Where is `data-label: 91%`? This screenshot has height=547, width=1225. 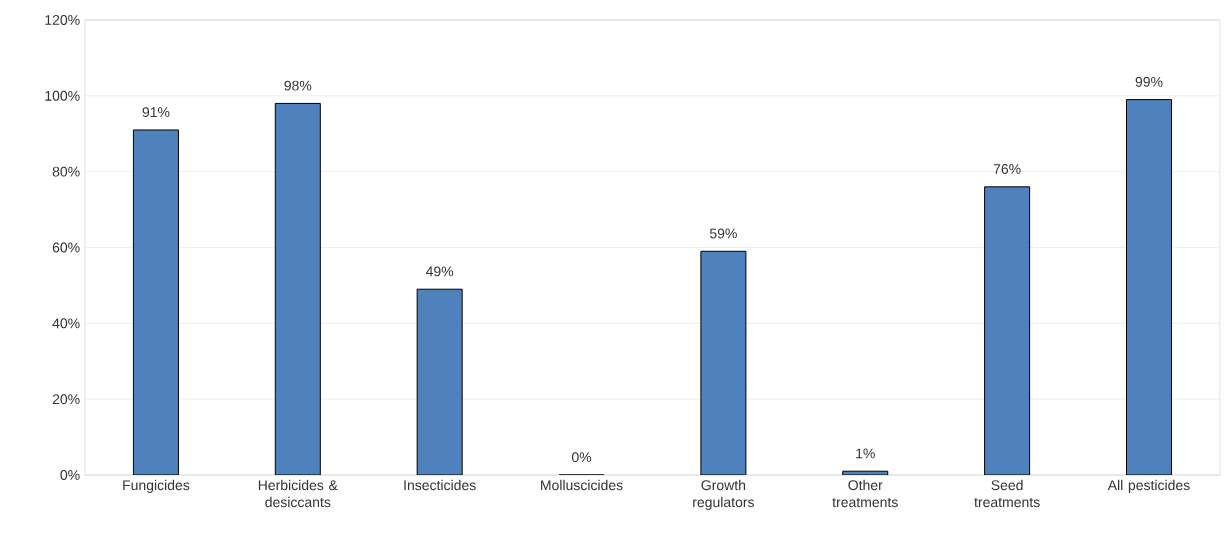
data-label: 91% is located at coordinates (156, 112).